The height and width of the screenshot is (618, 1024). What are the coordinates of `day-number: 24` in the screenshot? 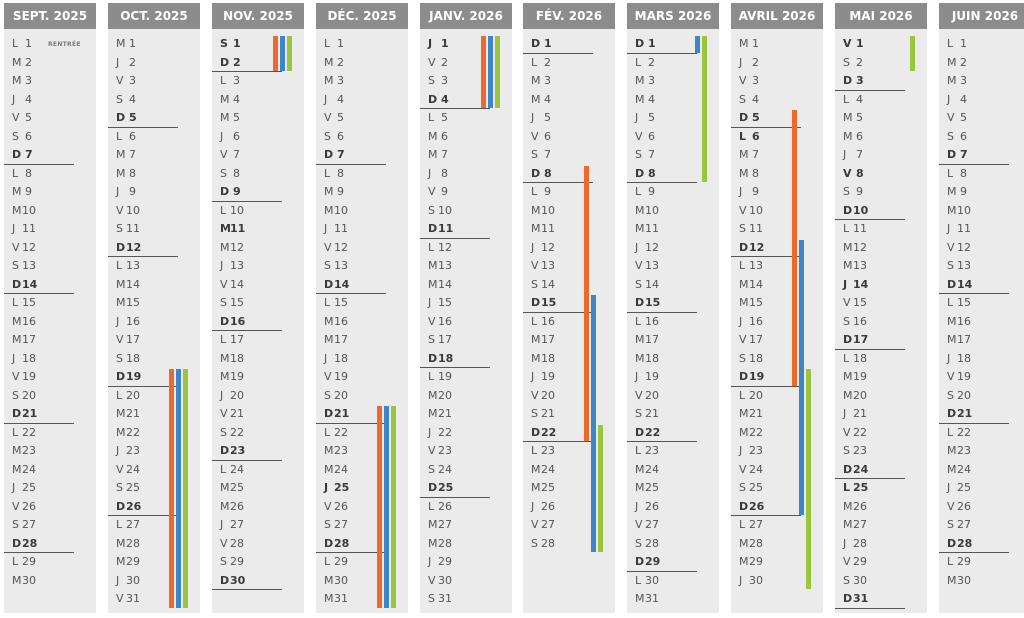 It's located at (445, 469).